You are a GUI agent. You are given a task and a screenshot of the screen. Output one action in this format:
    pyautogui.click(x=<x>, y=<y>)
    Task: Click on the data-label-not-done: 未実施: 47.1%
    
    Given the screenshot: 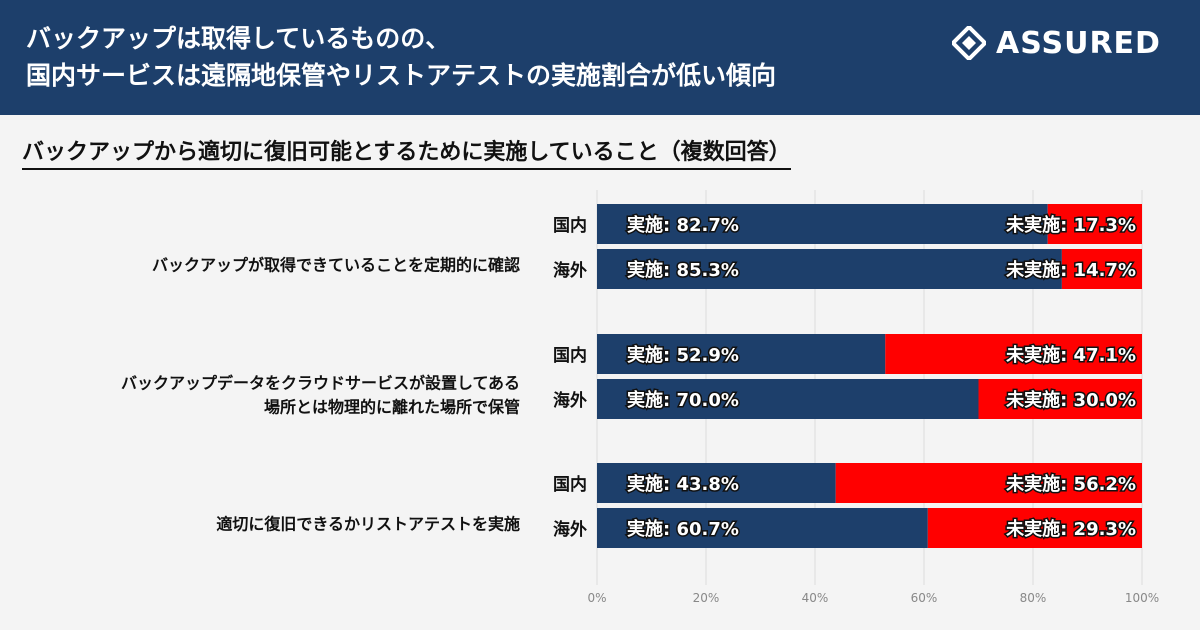 What is the action you would take?
    pyautogui.click(x=1071, y=355)
    